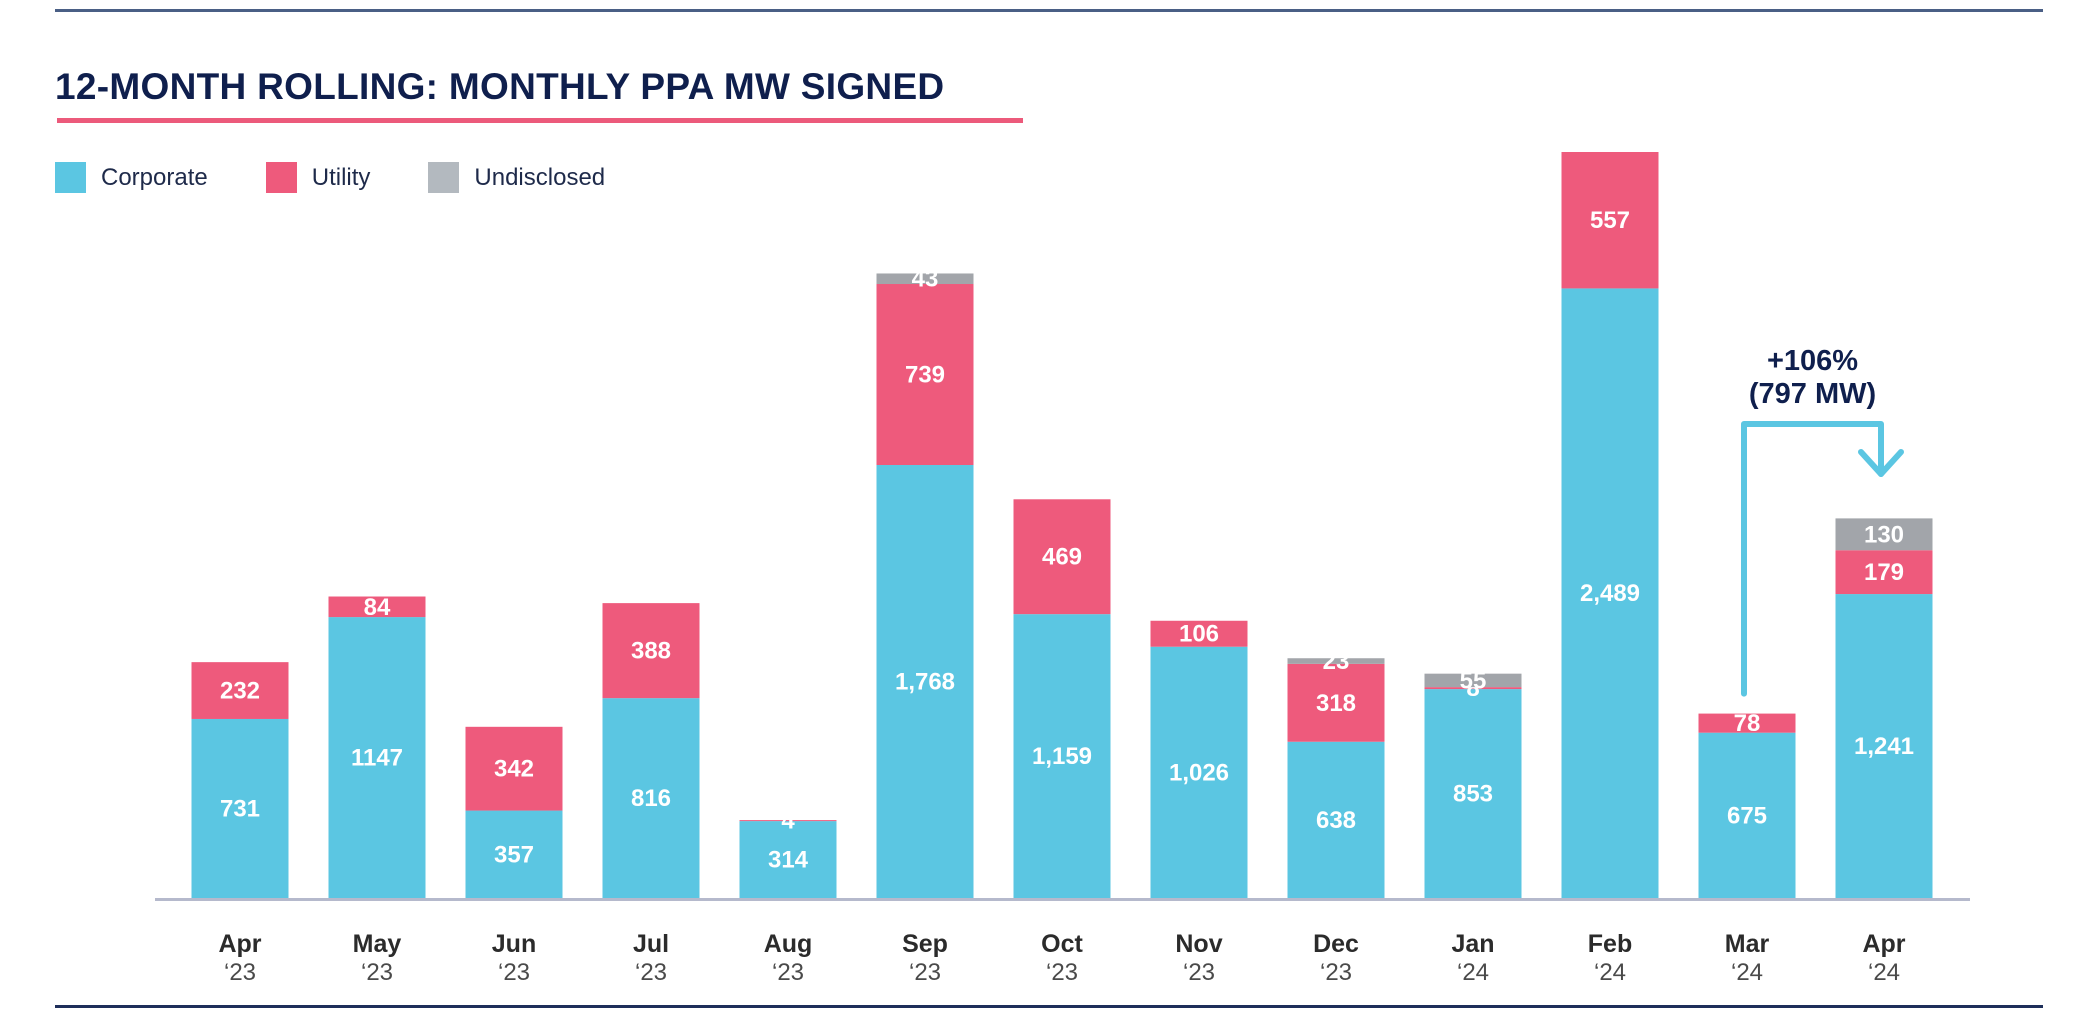 The width and height of the screenshot is (2096, 1025). I want to click on annotation-percent: +106%, so click(1812, 361).